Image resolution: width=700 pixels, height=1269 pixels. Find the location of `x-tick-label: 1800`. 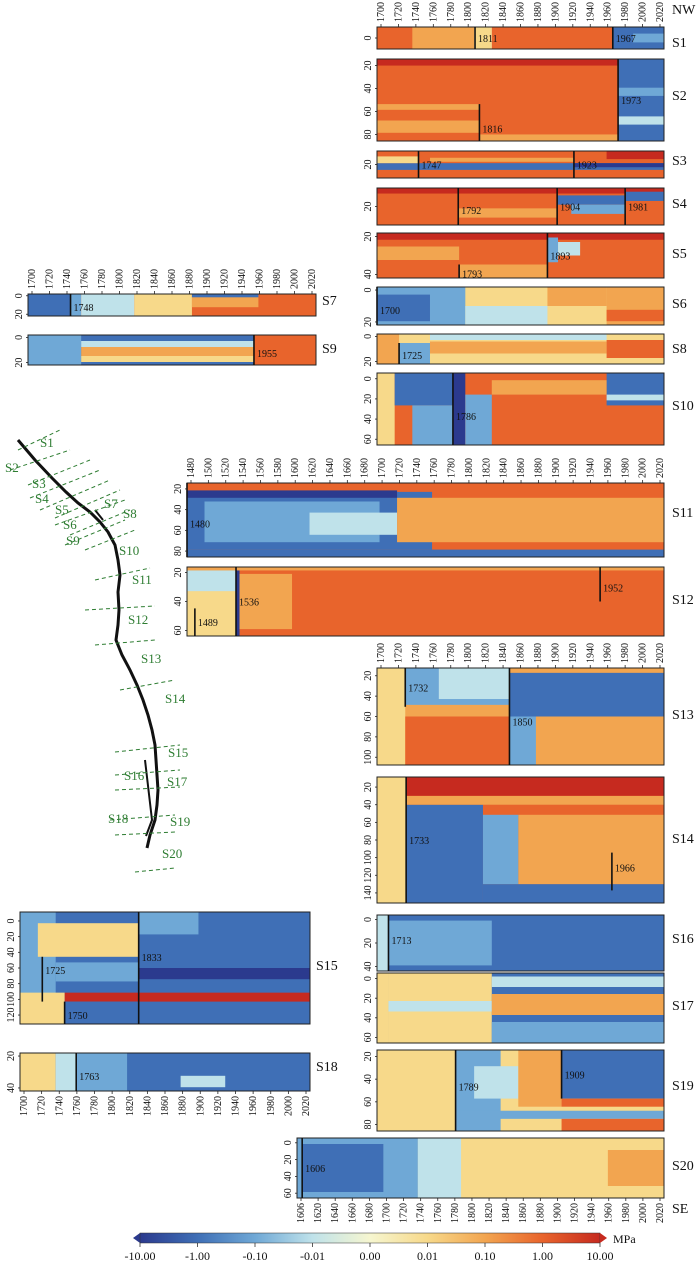

x-tick-label: 1800 is located at coordinates (472, 1213).